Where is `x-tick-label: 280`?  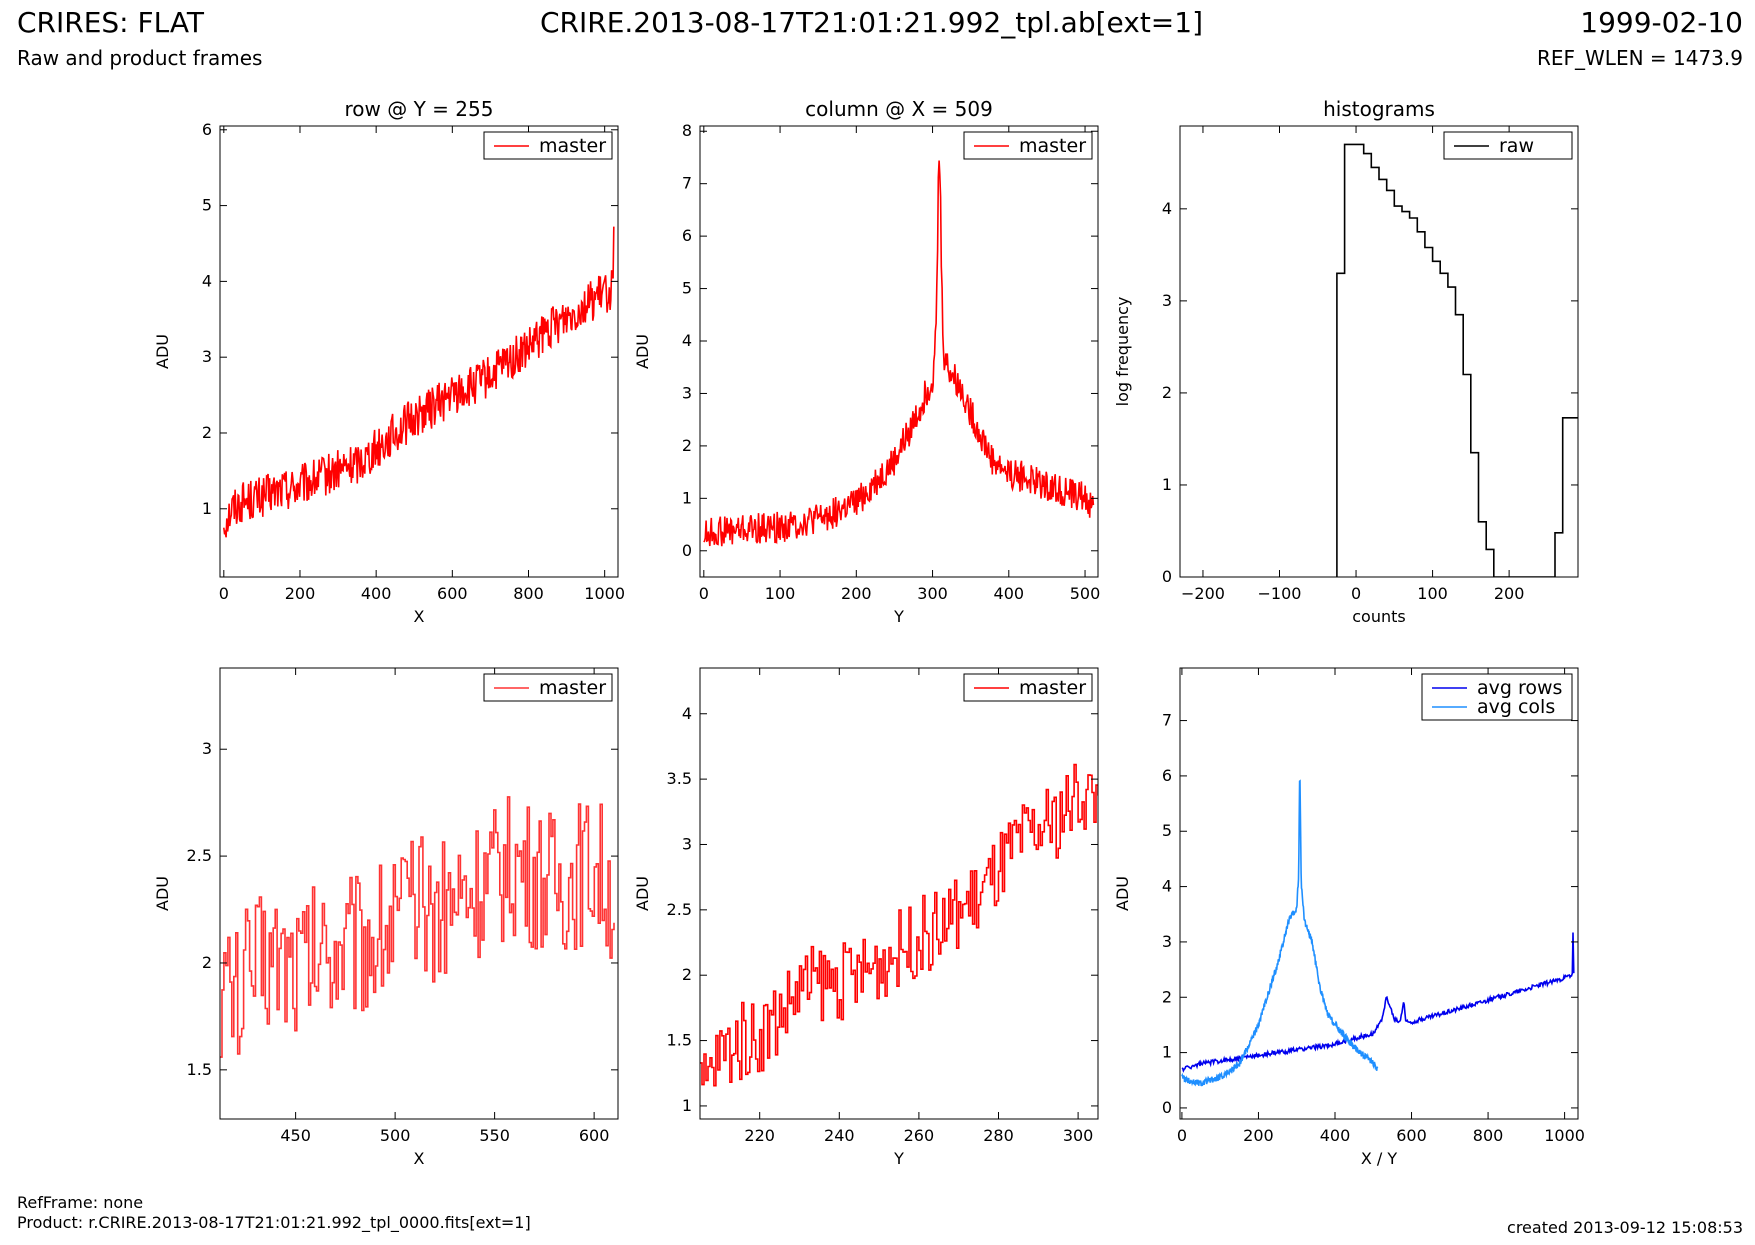 x-tick-label: 280 is located at coordinates (998, 1135).